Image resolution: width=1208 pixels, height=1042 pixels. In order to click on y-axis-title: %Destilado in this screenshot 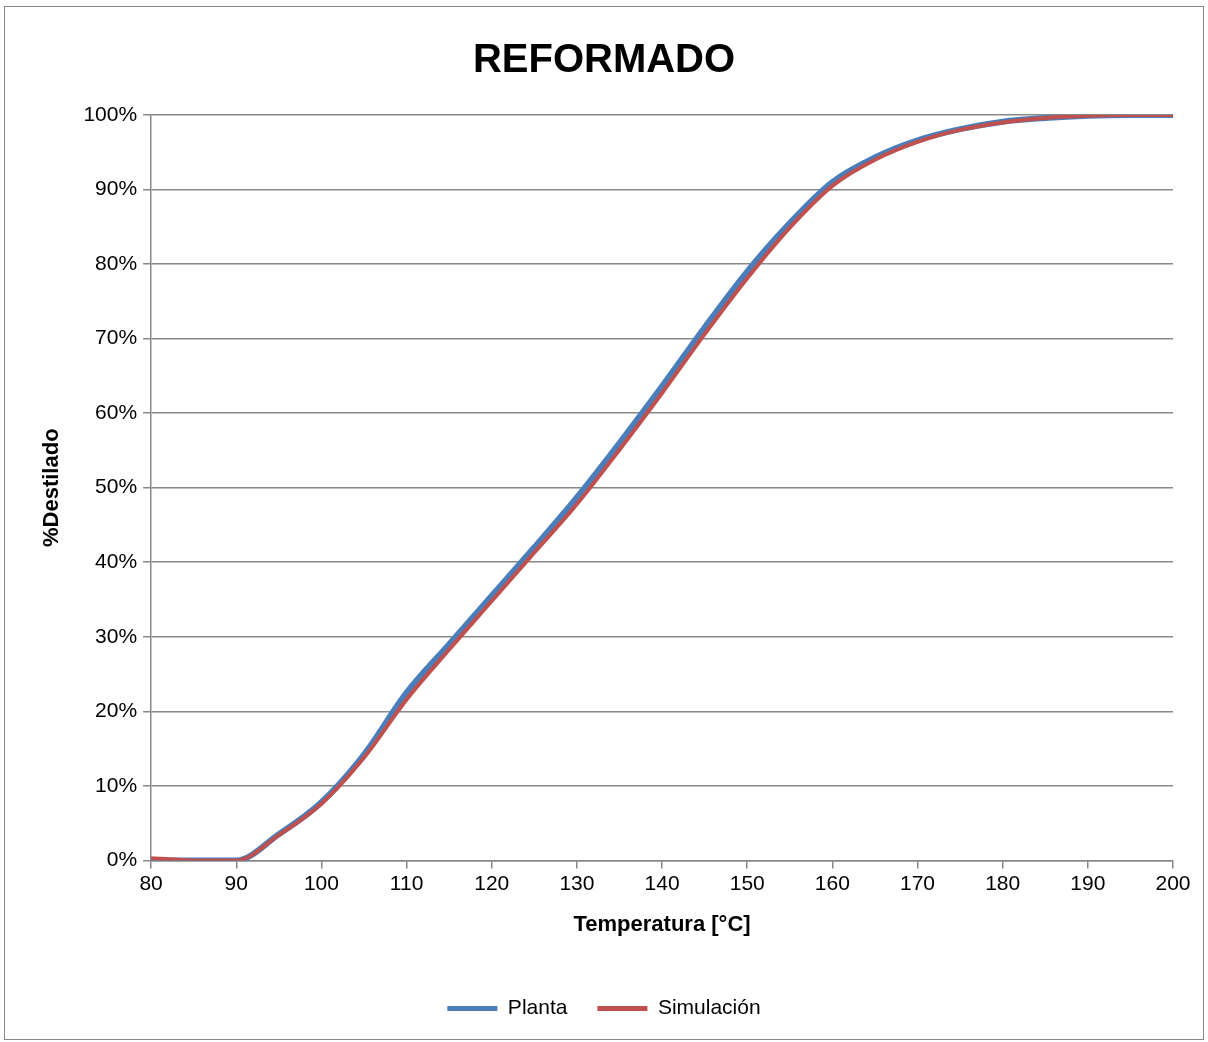, I will do `click(51, 487)`.